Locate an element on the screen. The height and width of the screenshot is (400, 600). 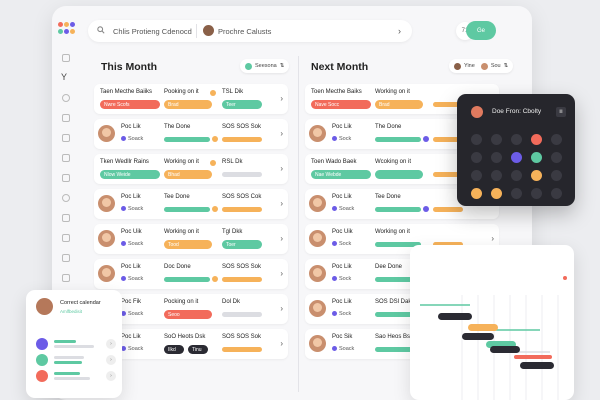
status-pill: Nlow Weide is located at coordinates (130, 174).